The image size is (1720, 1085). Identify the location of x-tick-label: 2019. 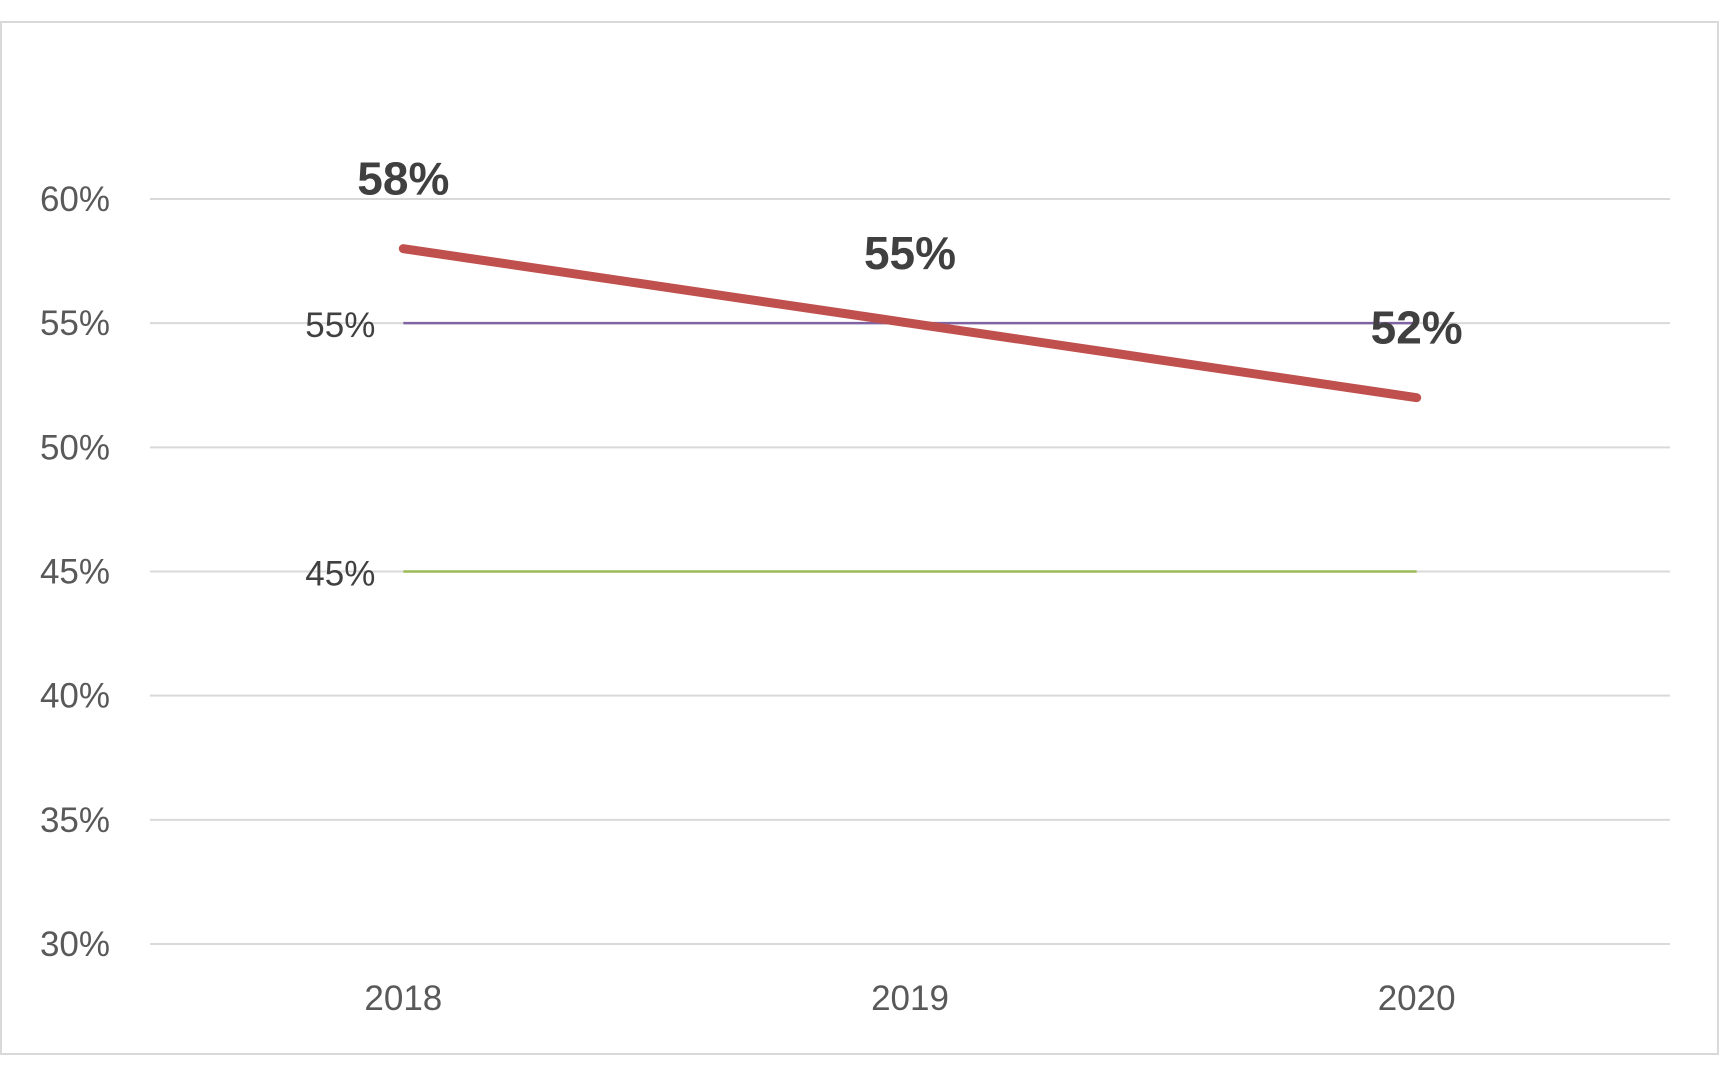
(910, 998).